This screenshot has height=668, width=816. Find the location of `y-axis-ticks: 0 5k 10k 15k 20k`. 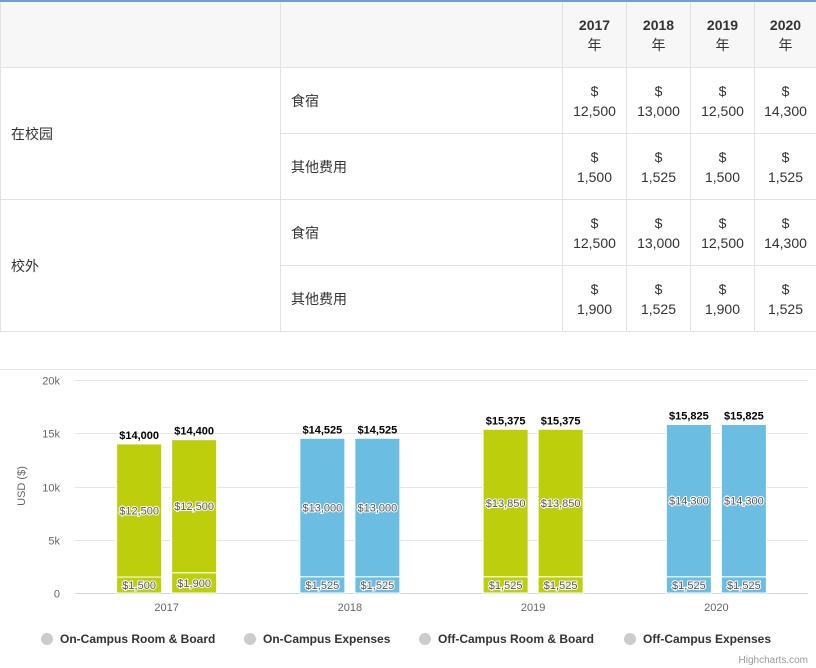

y-axis-ticks: 0 5k 10k 15k 20k is located at coordinates (51, 488).